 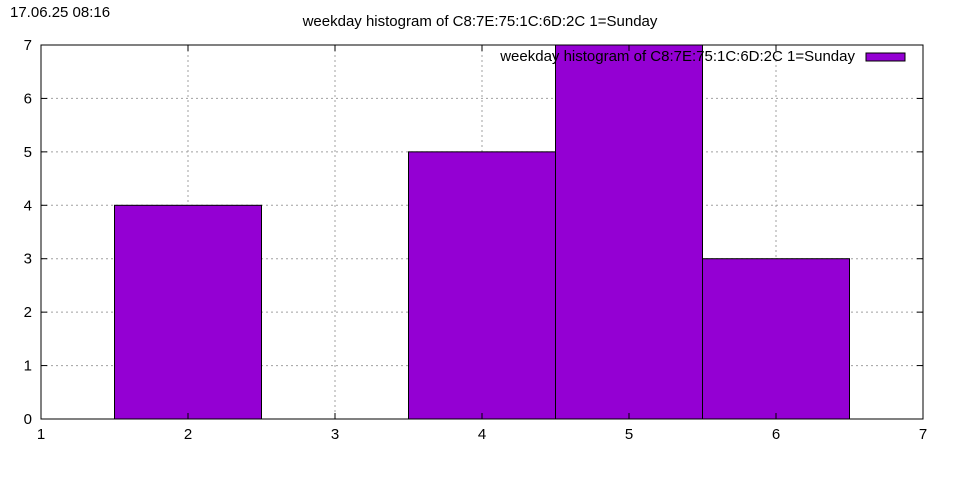 What do you see at coordinates (60, 12) in the screenshot?
I see `timestamp: 17.06.25 08:16` at bounding box center [60, 12].